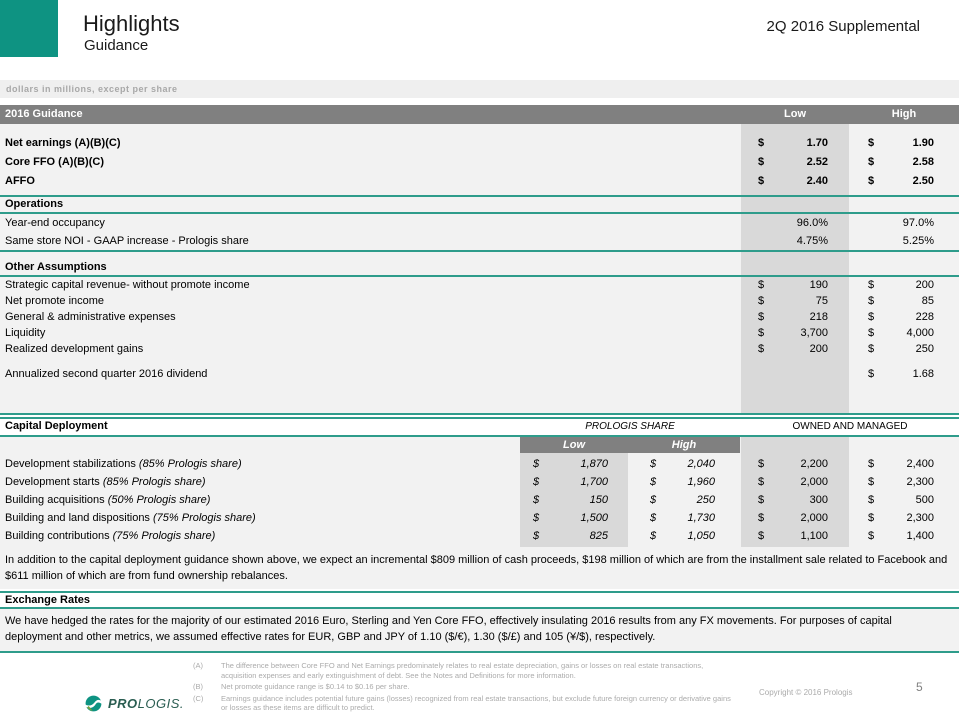 This screenshot has height=720, width=960. What do you see at coordinates (55, 223) in the screenshot?
I see `row-label: Year-end occupancy` at bounding box center [55, 223].